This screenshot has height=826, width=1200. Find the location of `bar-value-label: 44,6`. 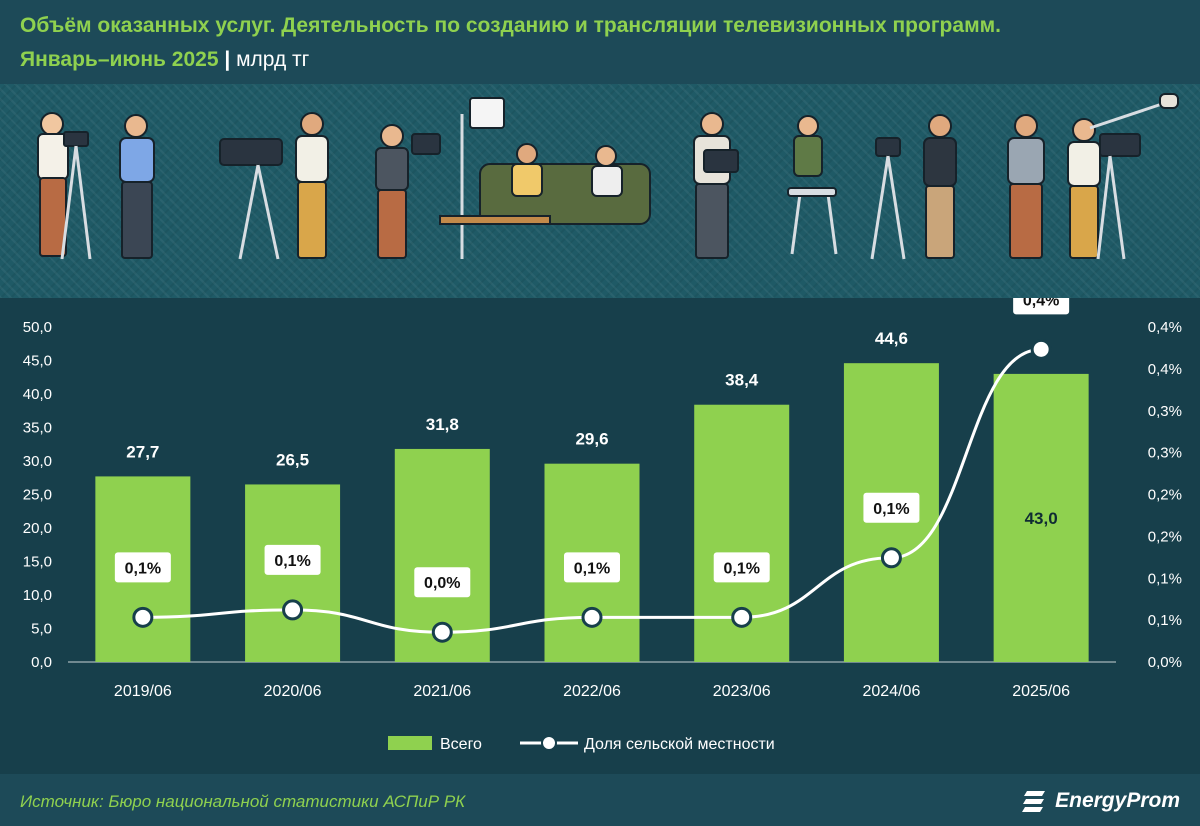

bar-value-label: 44,6 is located at coordinates (891, 338).